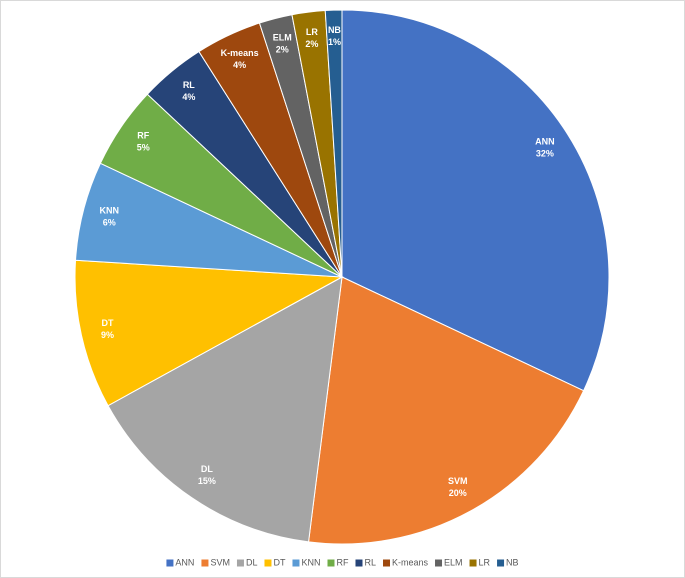 The image size is (685, 578). I want to click on data-label-value: 6%, so click(109, 223).